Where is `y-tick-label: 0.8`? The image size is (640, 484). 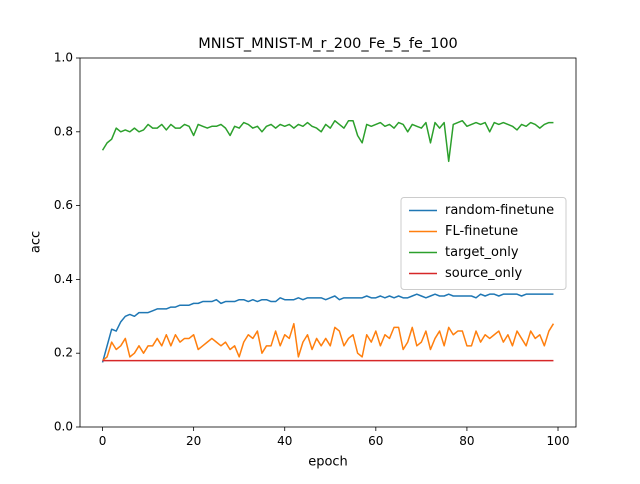 y-tick-label: 0.8 is located at coordinates (63, 131).